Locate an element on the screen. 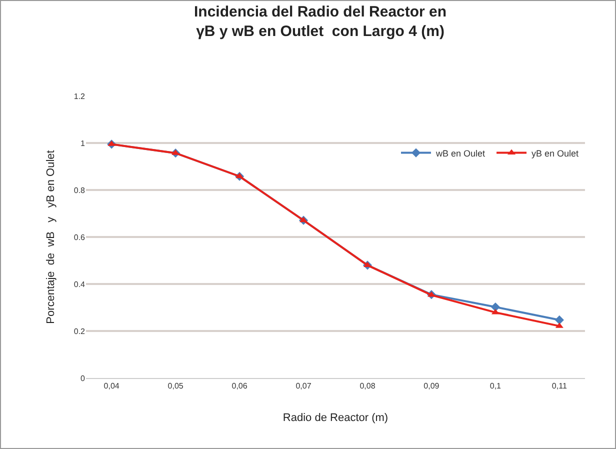 The width and height of the screenshot is (616, 449). y-tick-label: 1 is located at coordinates (83, 143).